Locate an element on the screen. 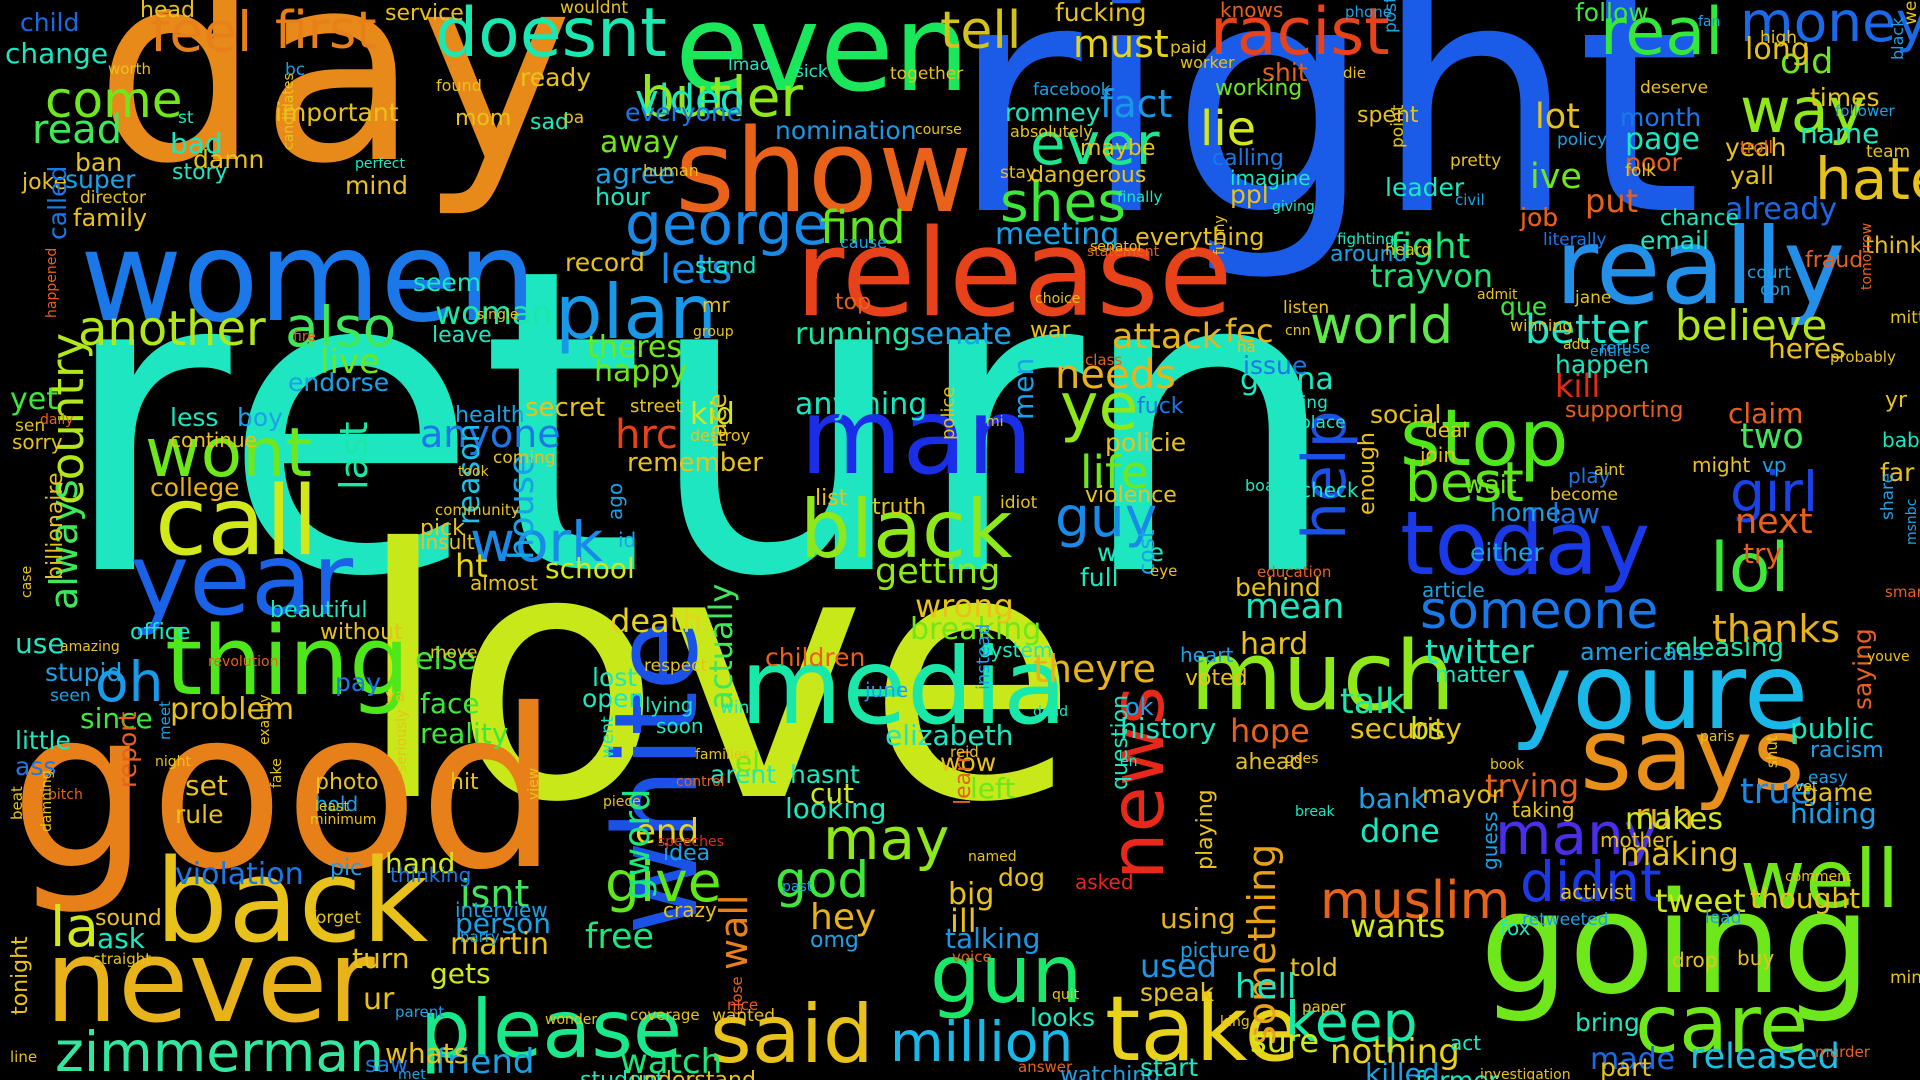  cloud-word: crazy is located at coordinates (690, 910).